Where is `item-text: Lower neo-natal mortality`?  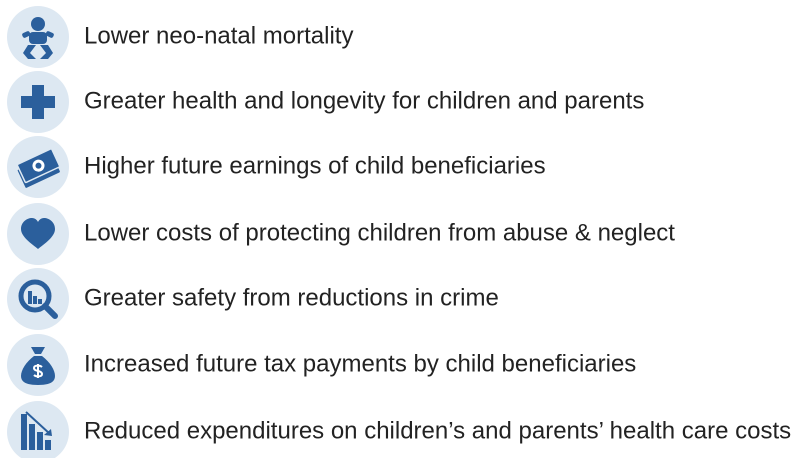
item-text: Lower neo-natal mortality is located at coordinates (218, 35).